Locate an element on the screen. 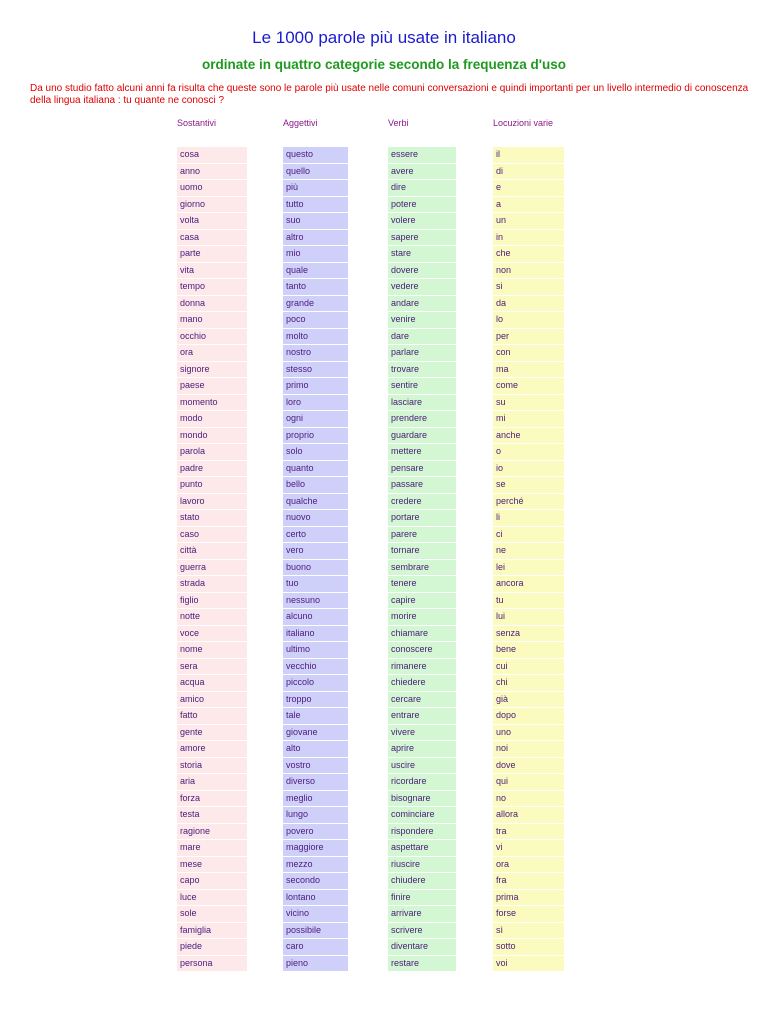 This screenshot has width=768, height=1024. word-cell: stesso is located at coordinates (315, 369).